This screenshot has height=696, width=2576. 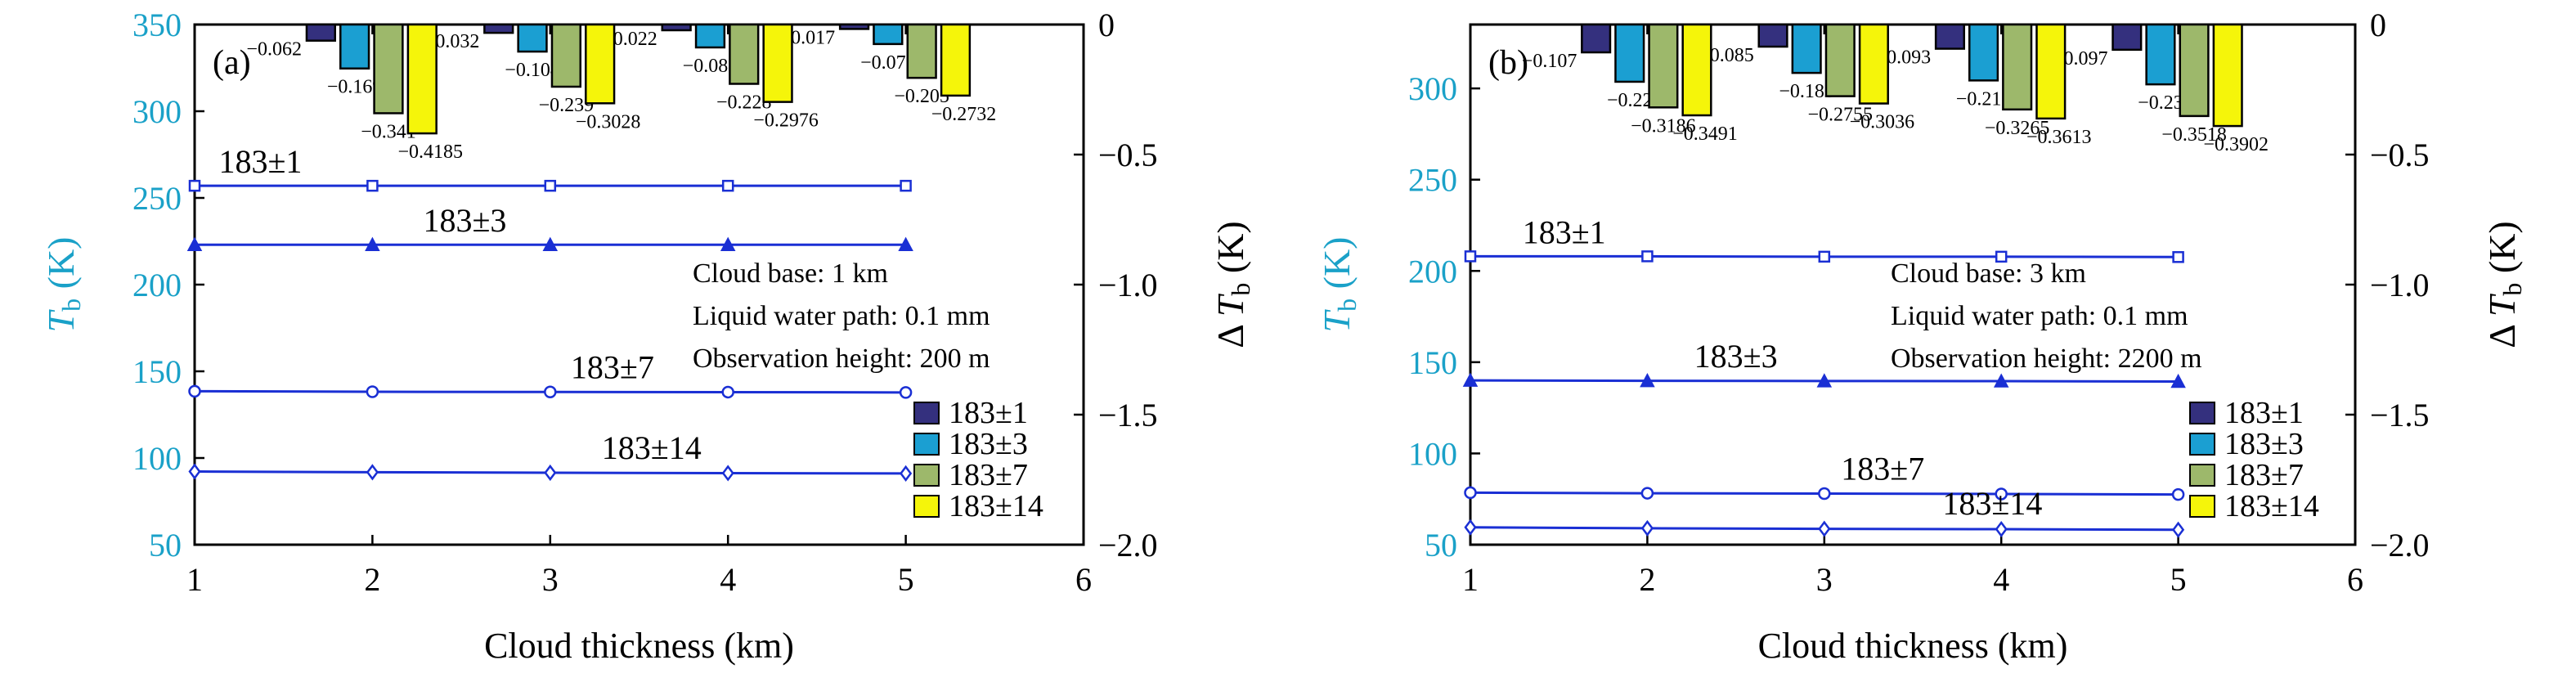 I want to click on bar-value-label: −0.228, so click(x=744, y=103).